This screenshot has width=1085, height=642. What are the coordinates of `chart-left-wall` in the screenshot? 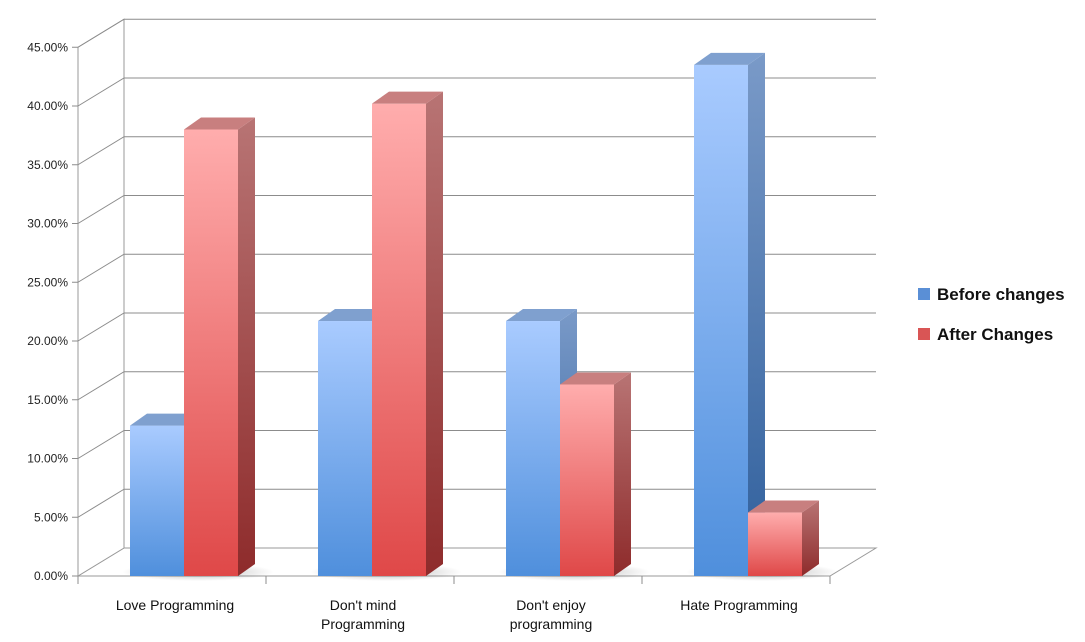 It's located at (101, 297).